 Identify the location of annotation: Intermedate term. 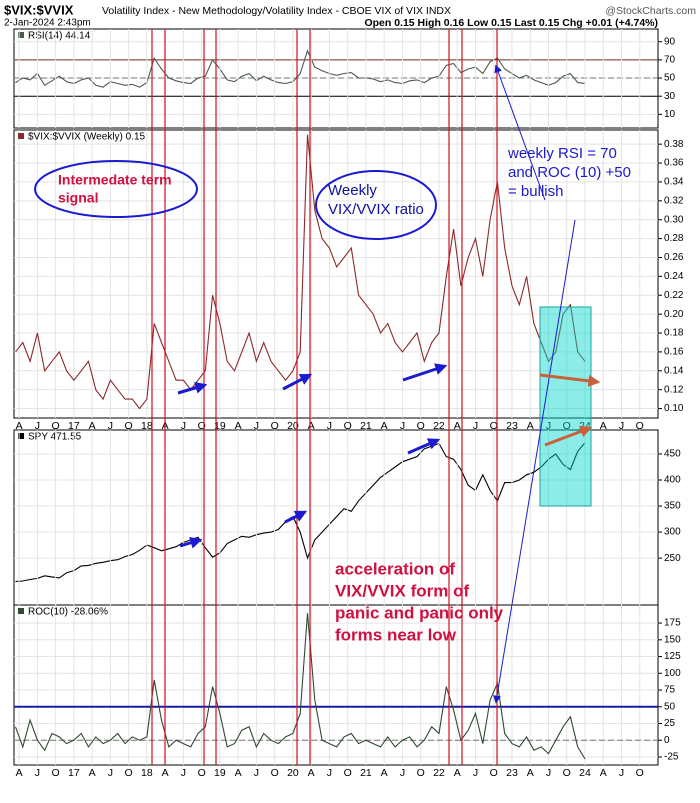
(115, 180).